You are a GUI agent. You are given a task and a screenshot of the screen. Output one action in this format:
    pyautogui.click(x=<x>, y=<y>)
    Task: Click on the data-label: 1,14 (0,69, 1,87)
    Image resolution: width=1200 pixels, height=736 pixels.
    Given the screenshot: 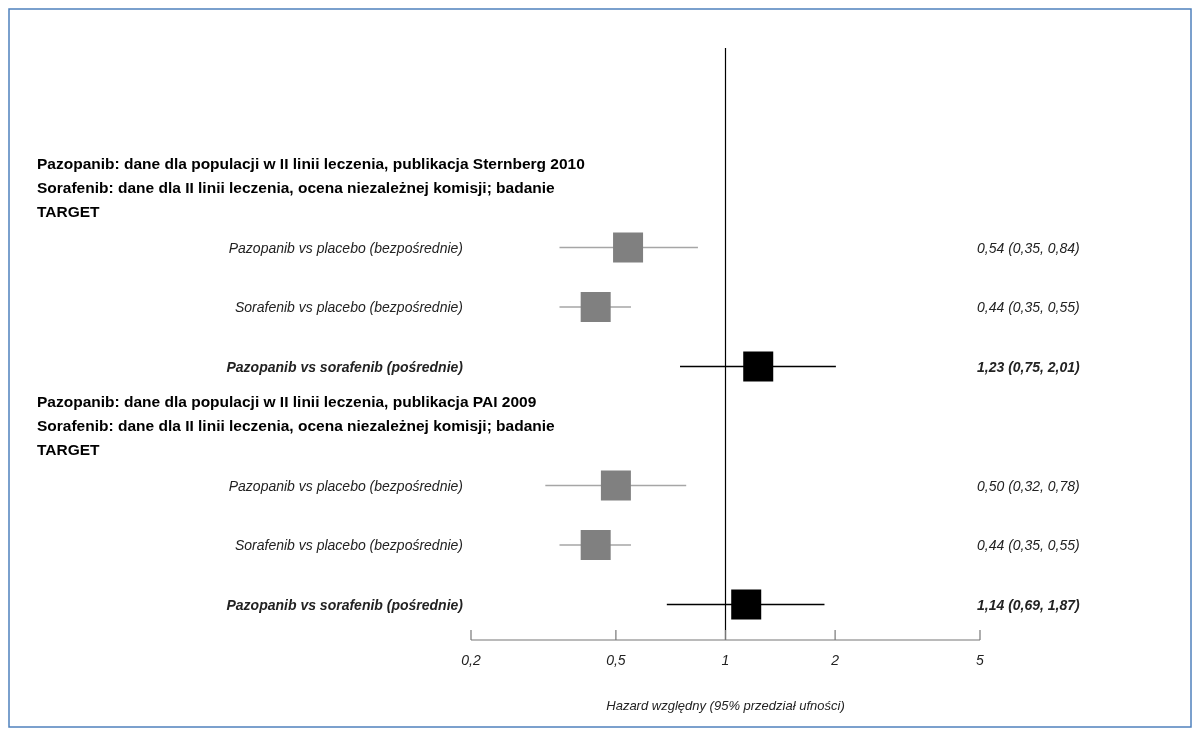 What is the action you would take?
    pyautogui.click(x=1029, y=604)
    